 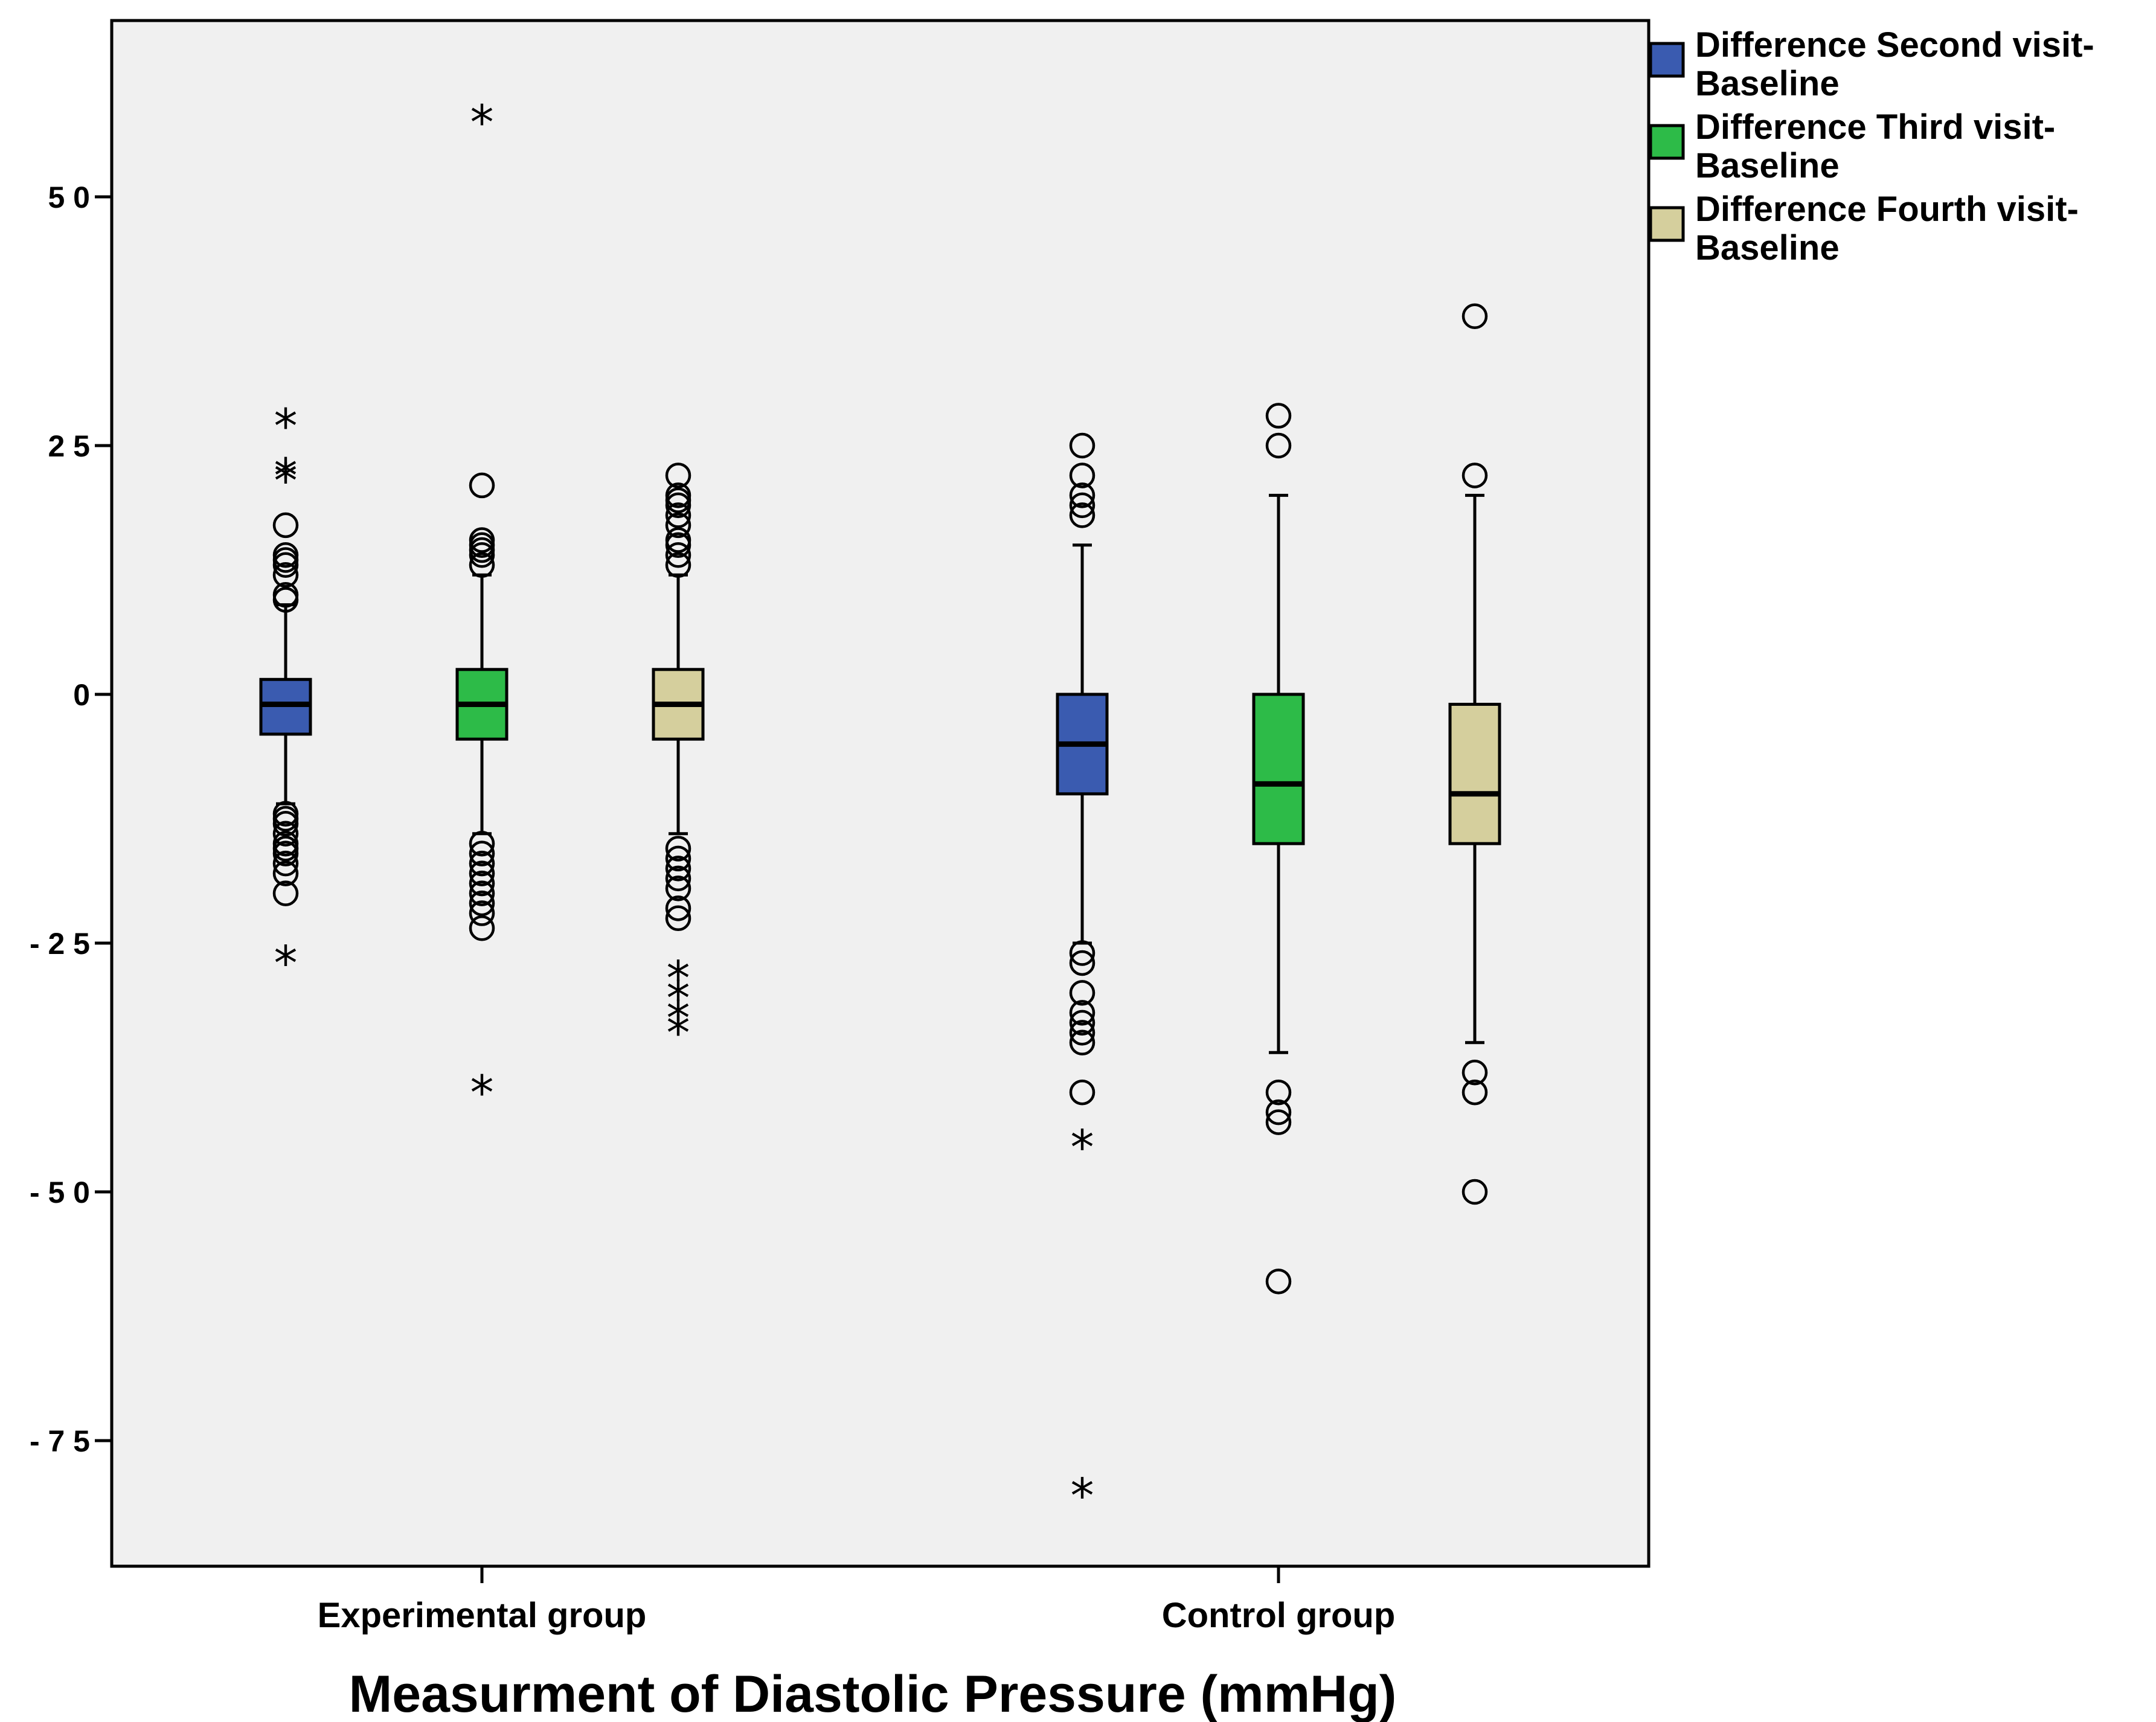 I want to click on legend-item: Difference Third visit-Baseline, so click(x=1852, y=146).